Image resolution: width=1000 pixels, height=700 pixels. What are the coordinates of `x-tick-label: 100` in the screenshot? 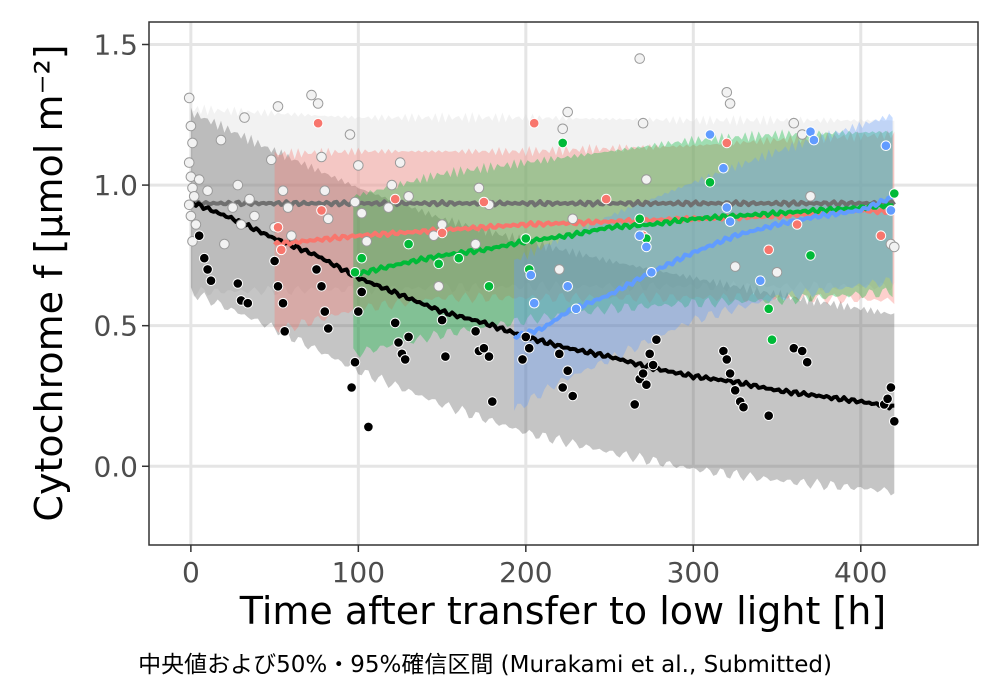 It's located at (358, 572).